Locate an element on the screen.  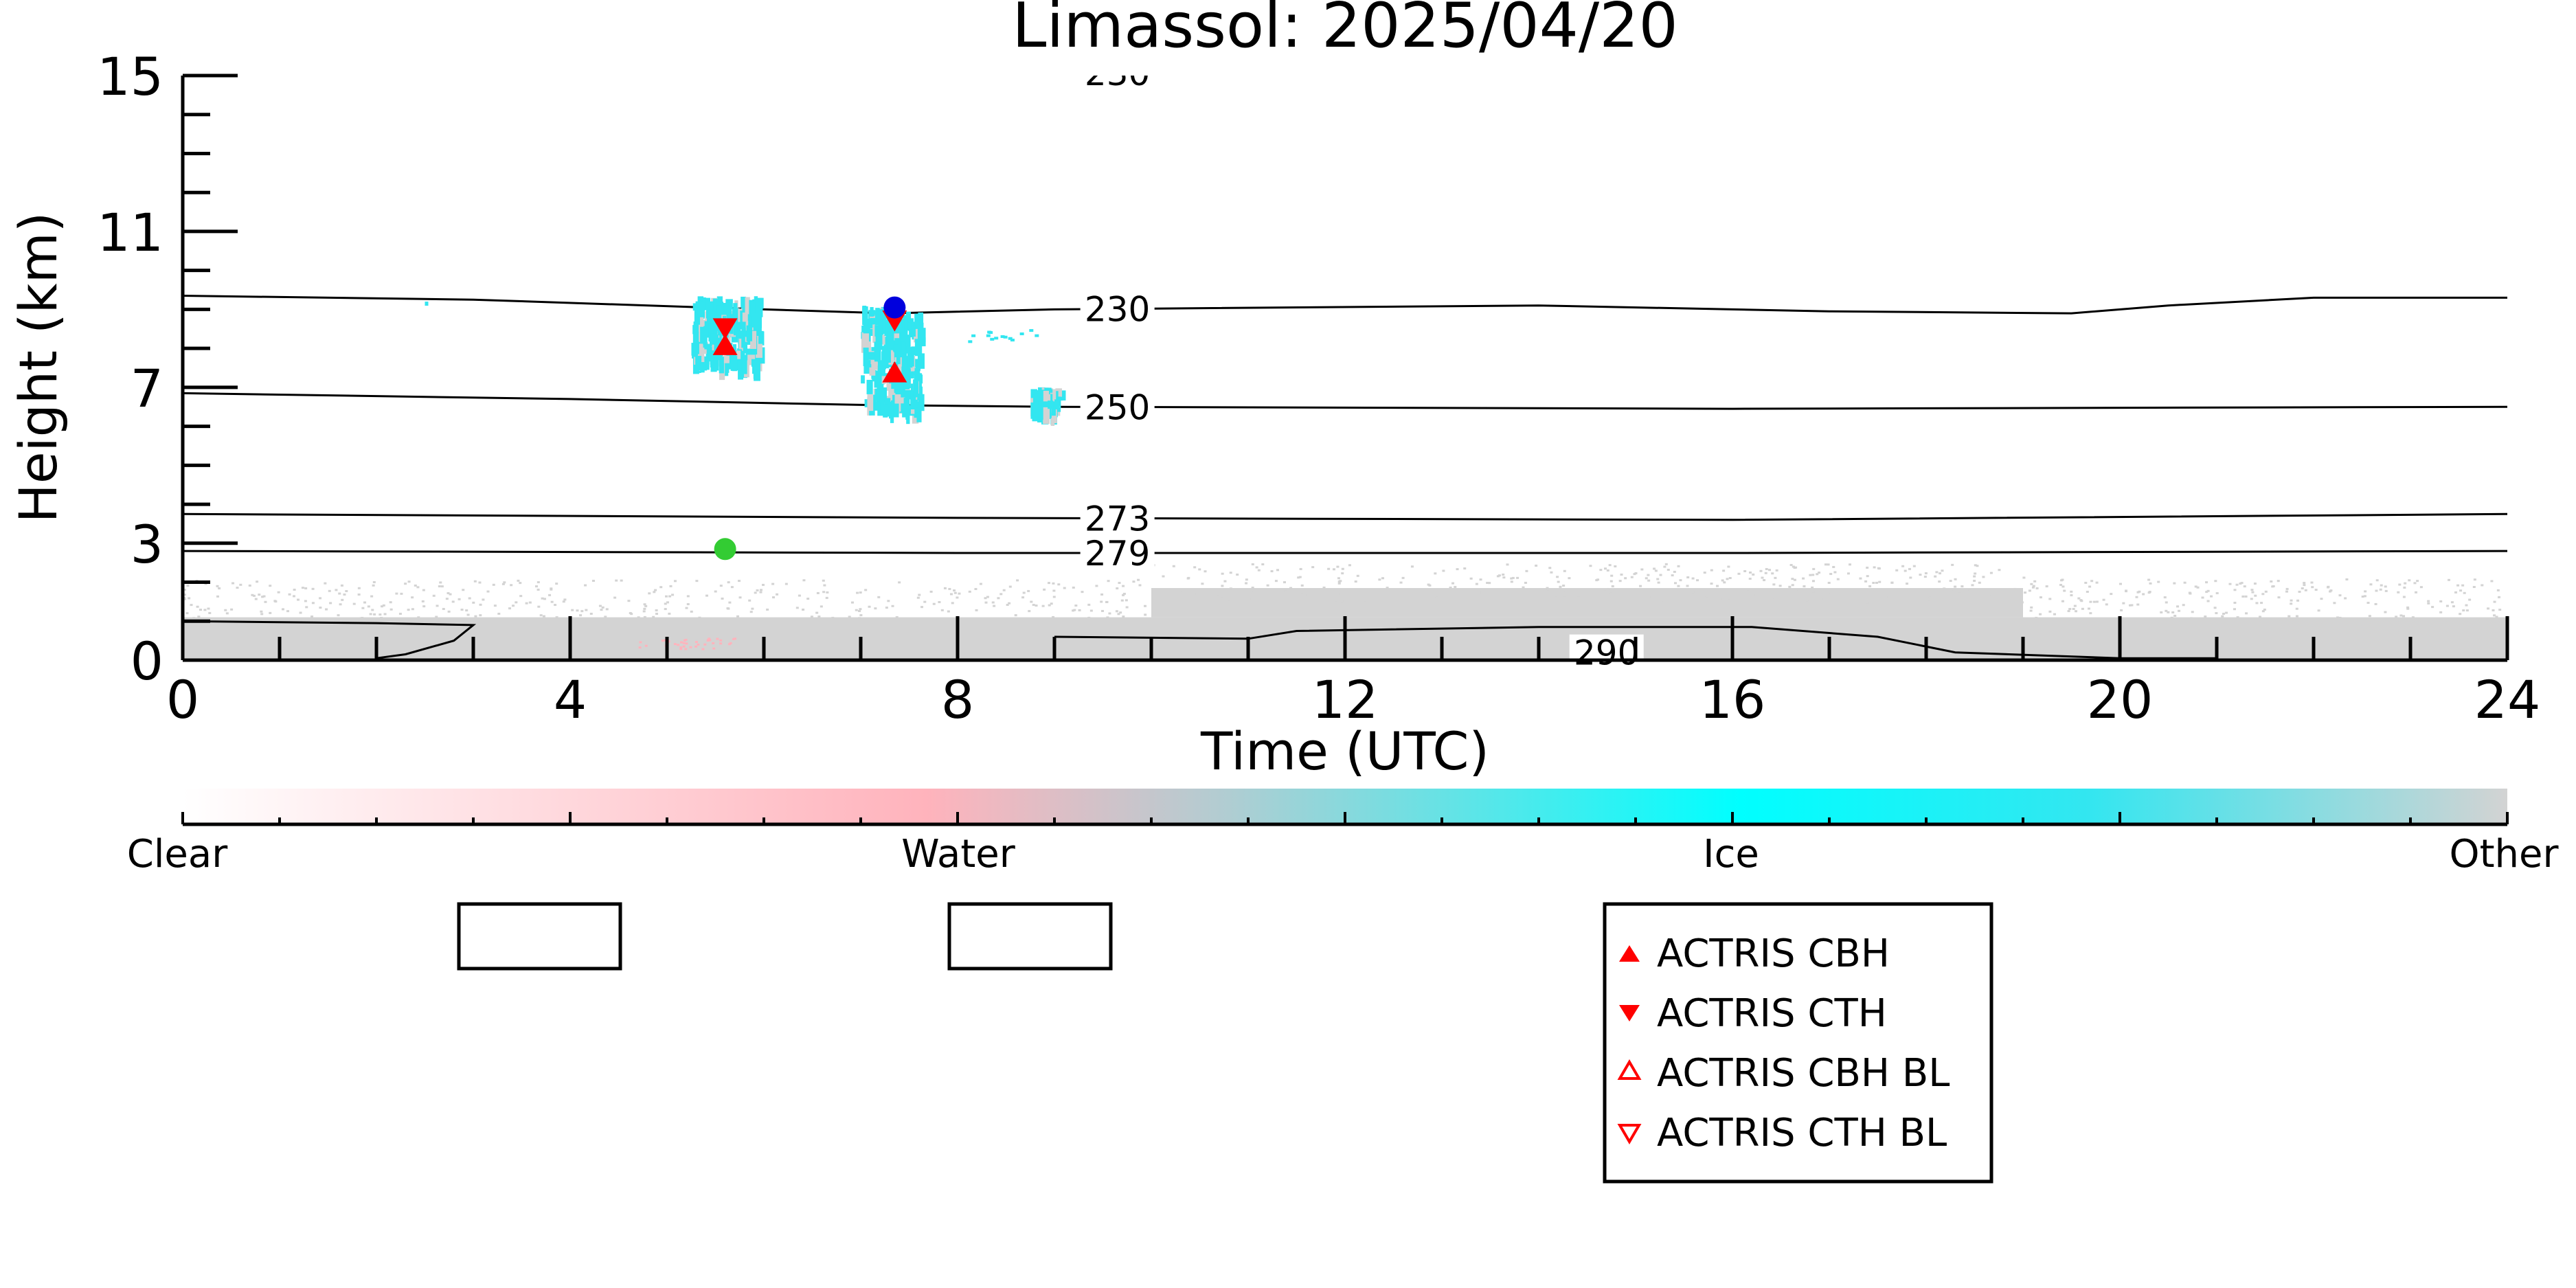
legend-label-cbh-bl: ACTRIS CBH BL is located at coordinates (1803, 1073).